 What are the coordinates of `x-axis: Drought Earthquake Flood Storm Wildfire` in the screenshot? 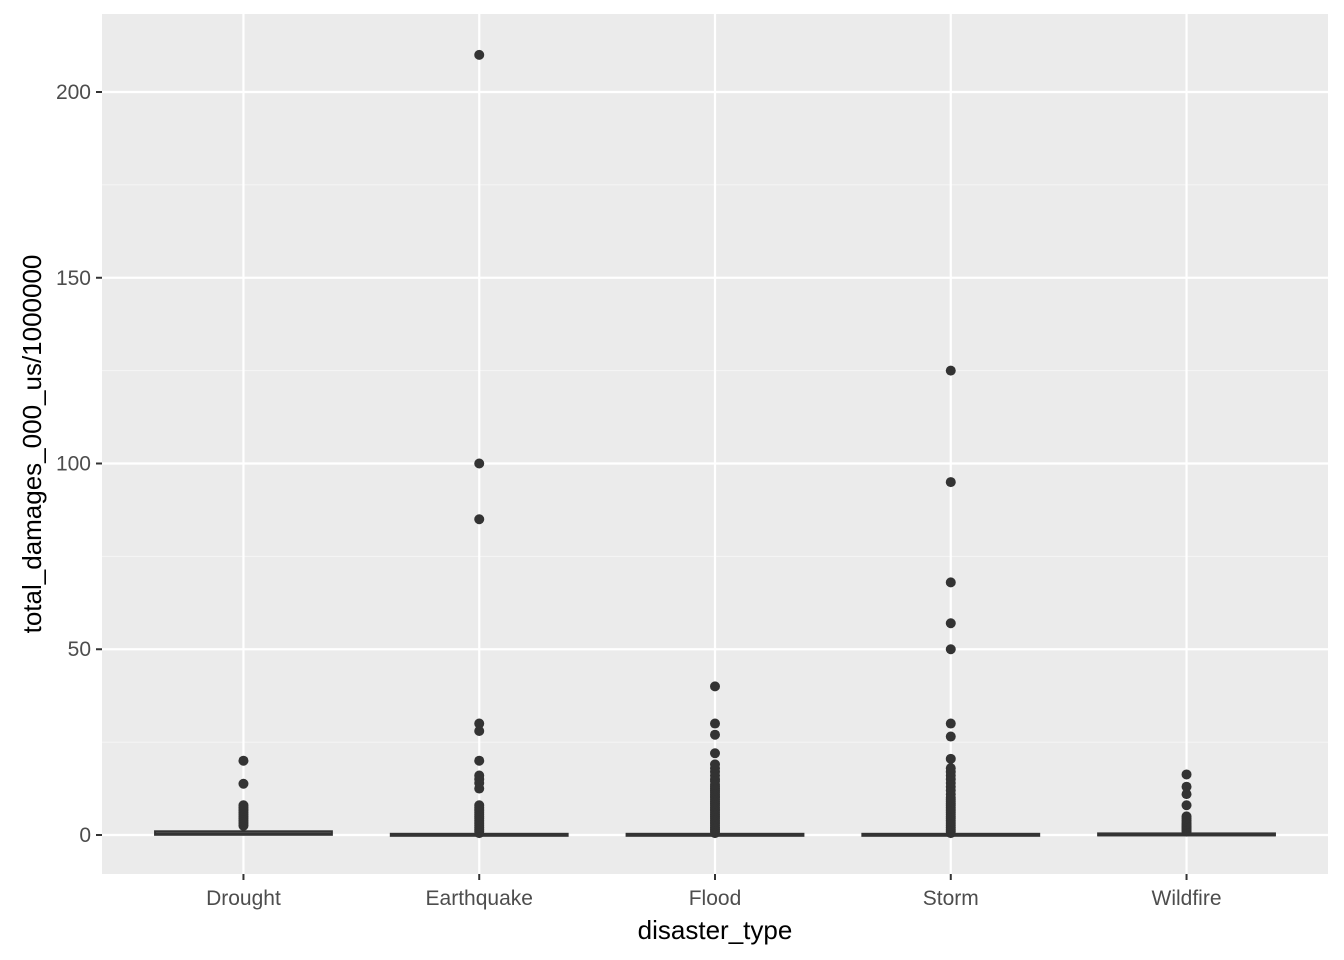 It's located at (714, 892).